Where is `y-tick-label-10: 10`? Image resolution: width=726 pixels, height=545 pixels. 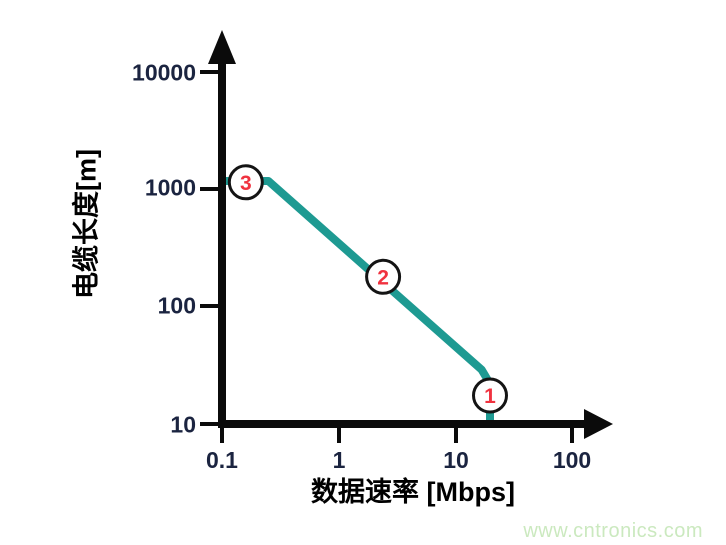
y-tick-label-10: 10 is located at coordinates (183, 424).